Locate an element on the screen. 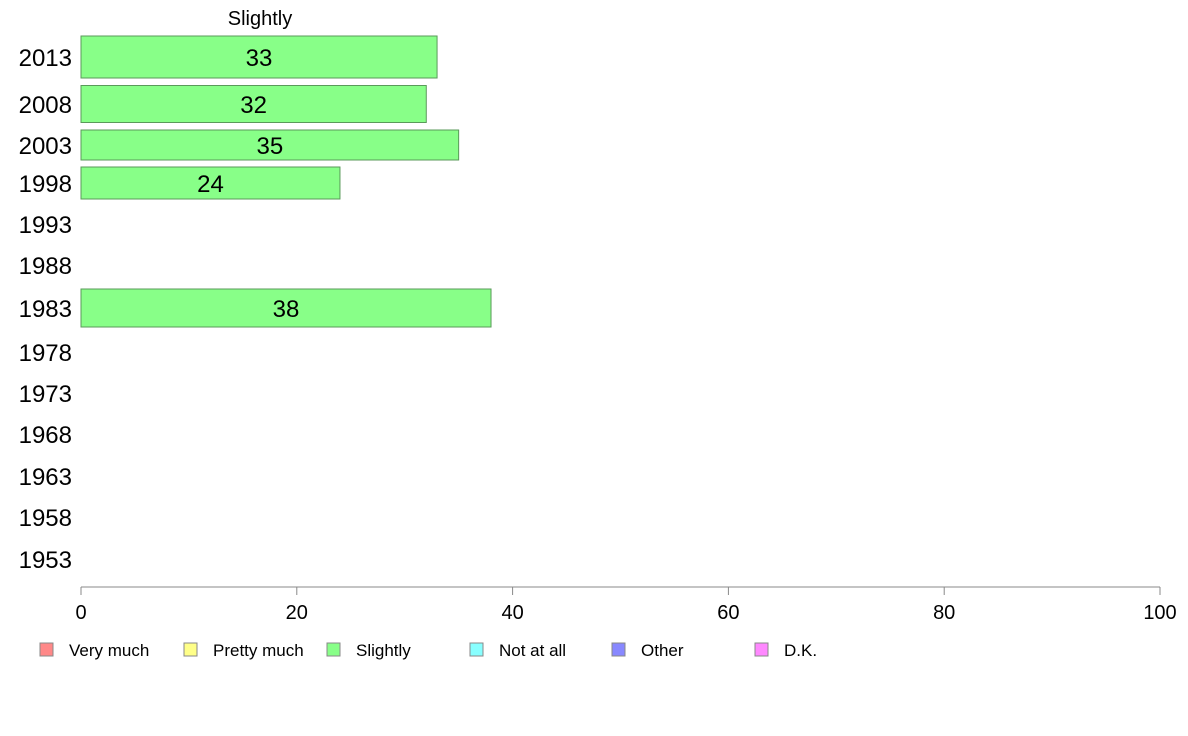  x-tick-label-40: 40 is located at coordinates (512, 613).